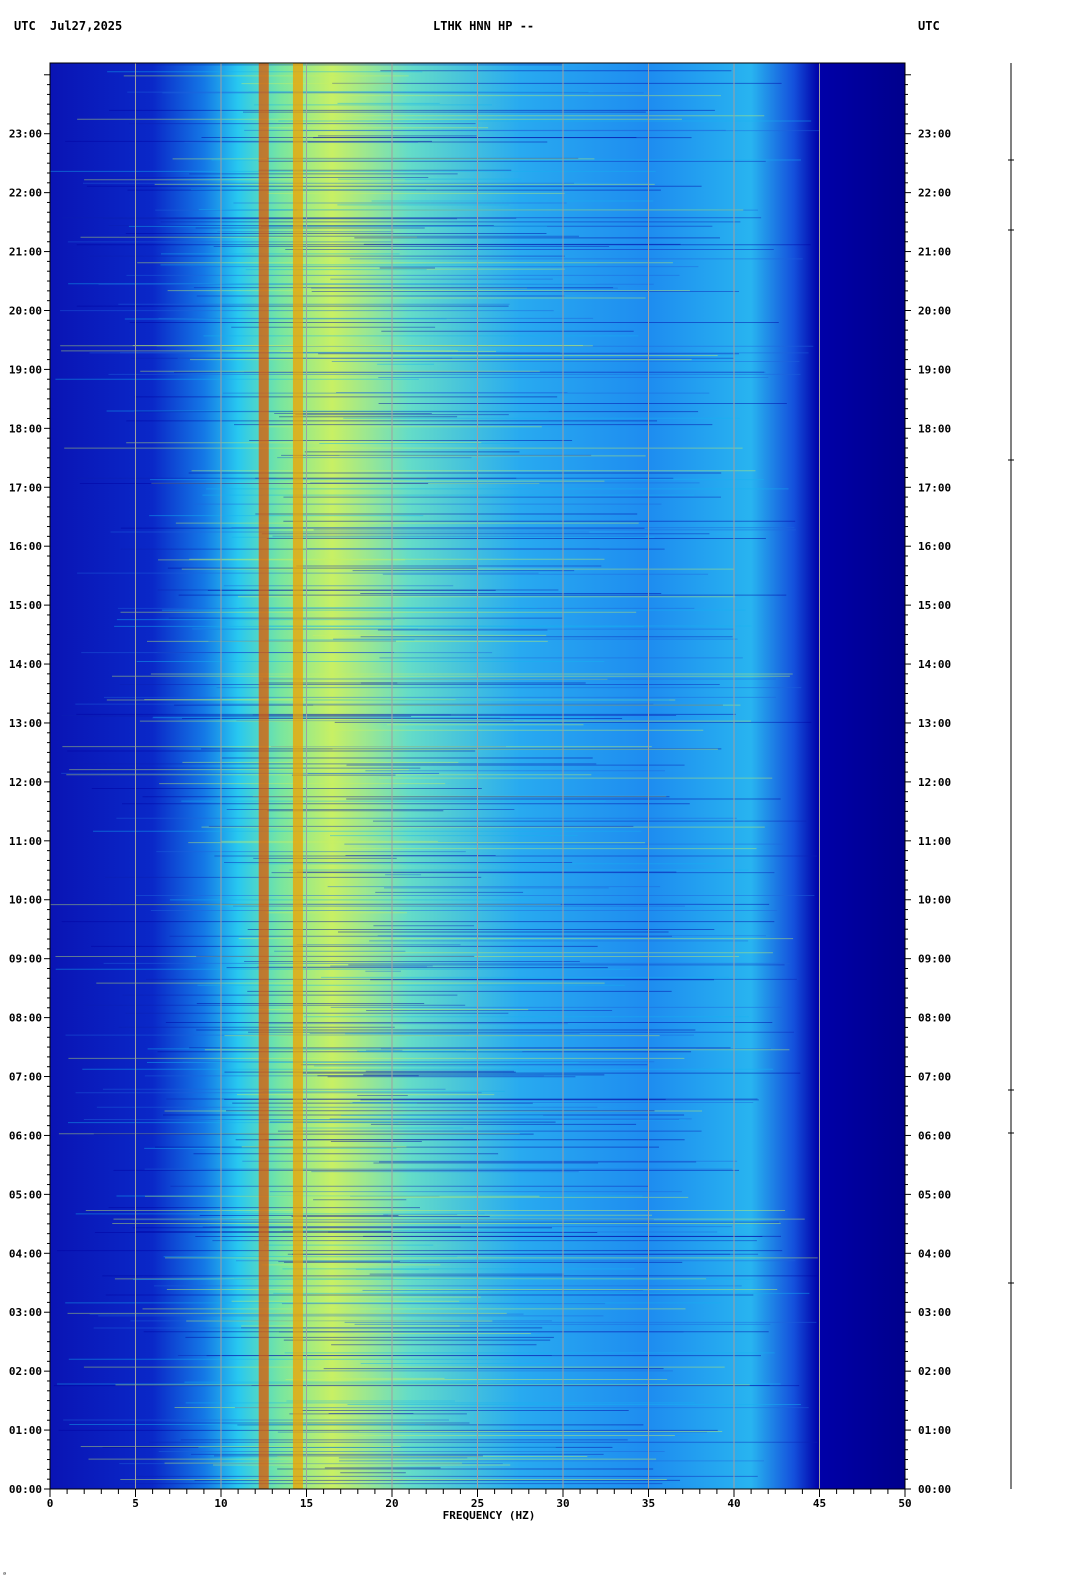  I want to click on y-label-right-22:00: 22:00, so click(934, 193).